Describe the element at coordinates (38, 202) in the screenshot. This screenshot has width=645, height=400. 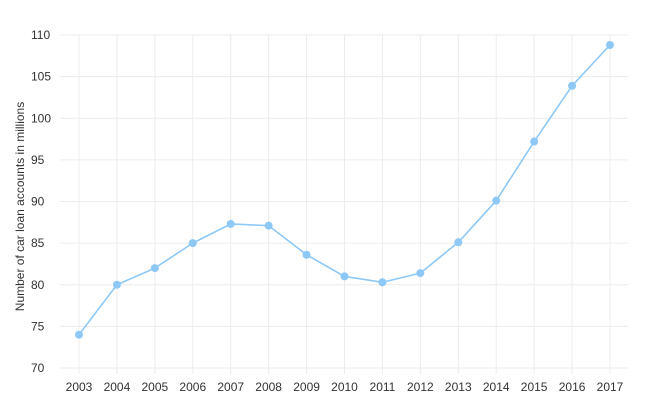
I see `y-tick-label: 90` at that location.